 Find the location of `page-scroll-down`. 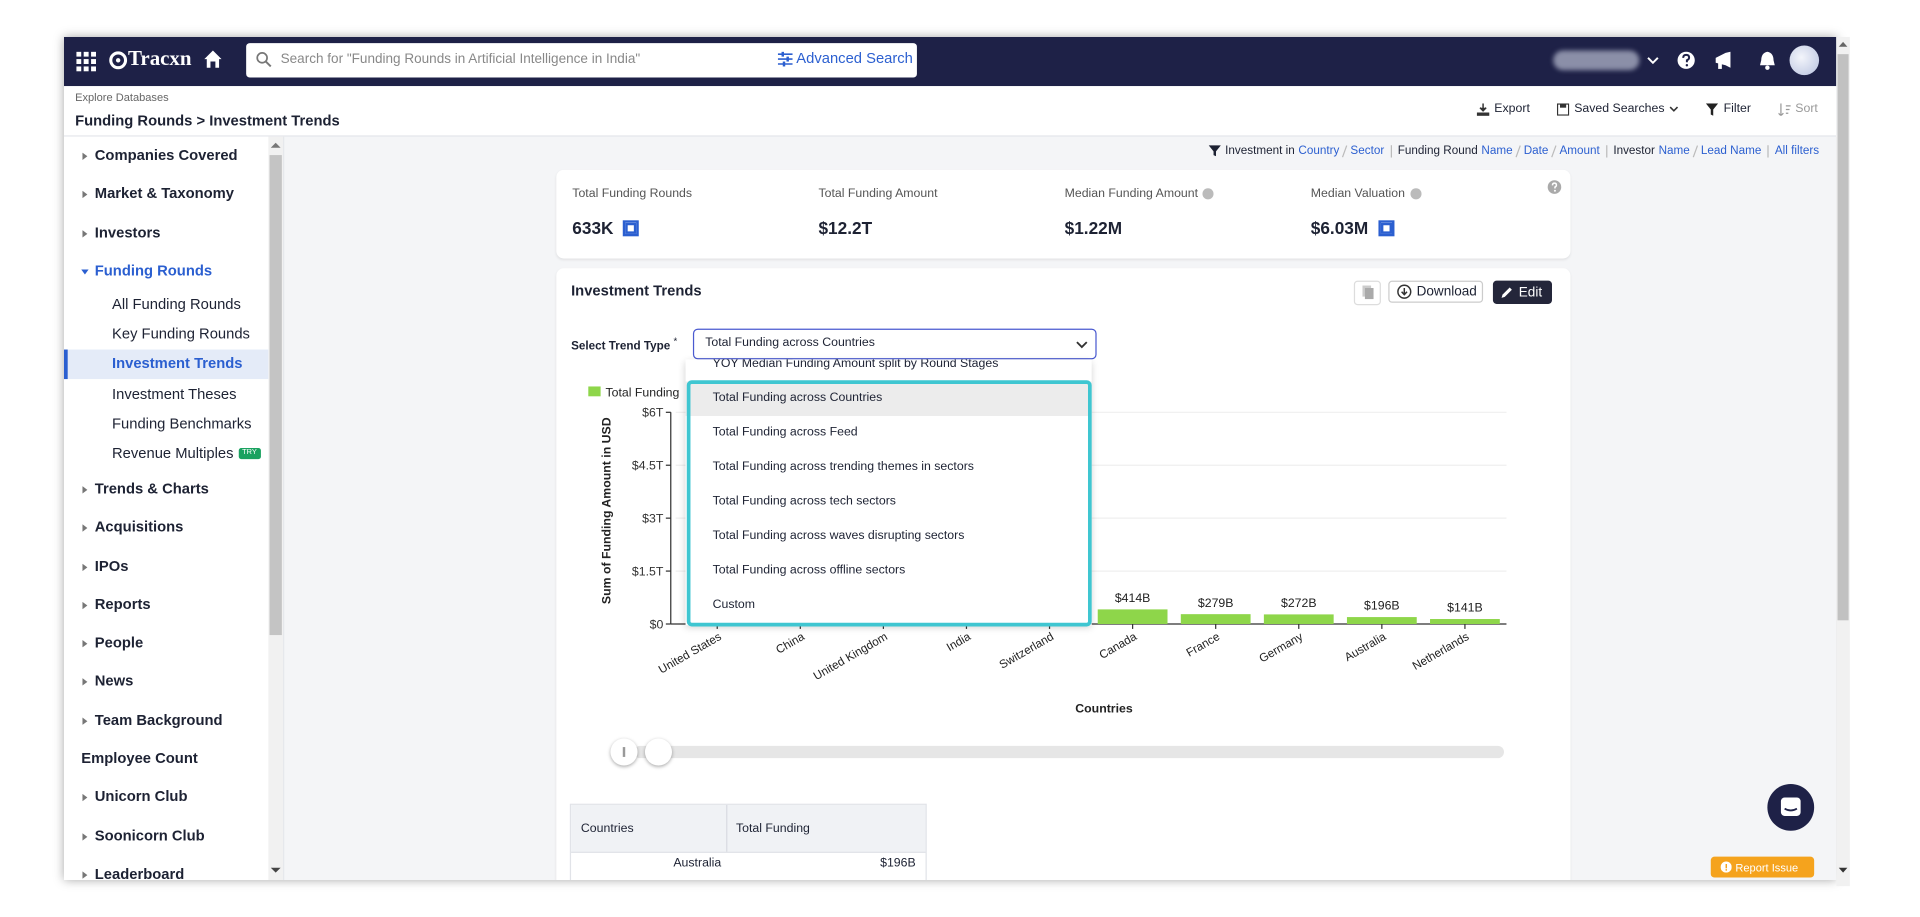

page-scroll-down is located at coordinates (1843, 870).